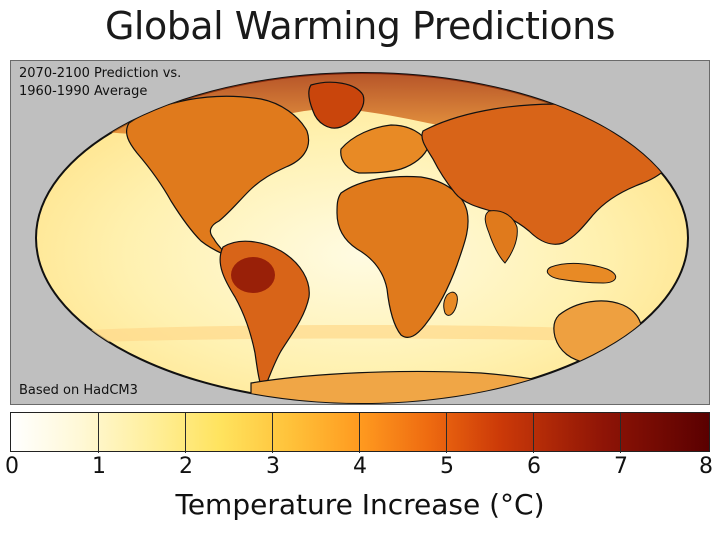 Image resolution: width=720 pixels, height=540 pixels. Describe the element at coordinates (12, 466) in the screenshot. I see `colorbar-tick-label: 0` at that location.